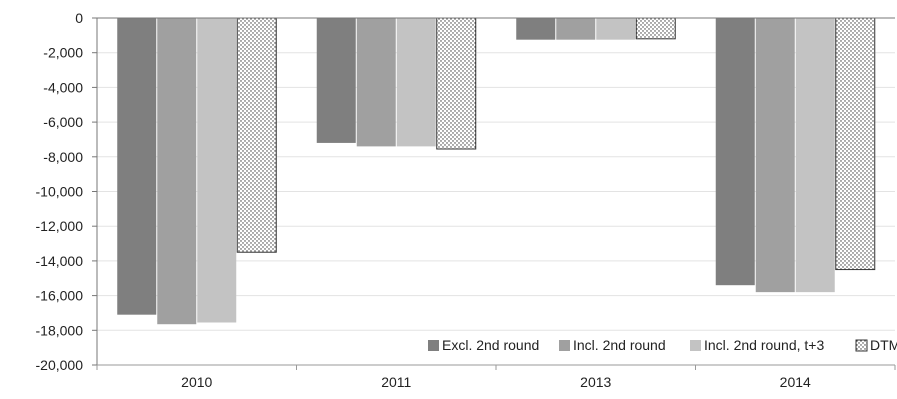 The image size is (897, 399). Describe the element at coordinates (63, 87) in the screenshot. I see `y-tick-label: -4,000` at that location.